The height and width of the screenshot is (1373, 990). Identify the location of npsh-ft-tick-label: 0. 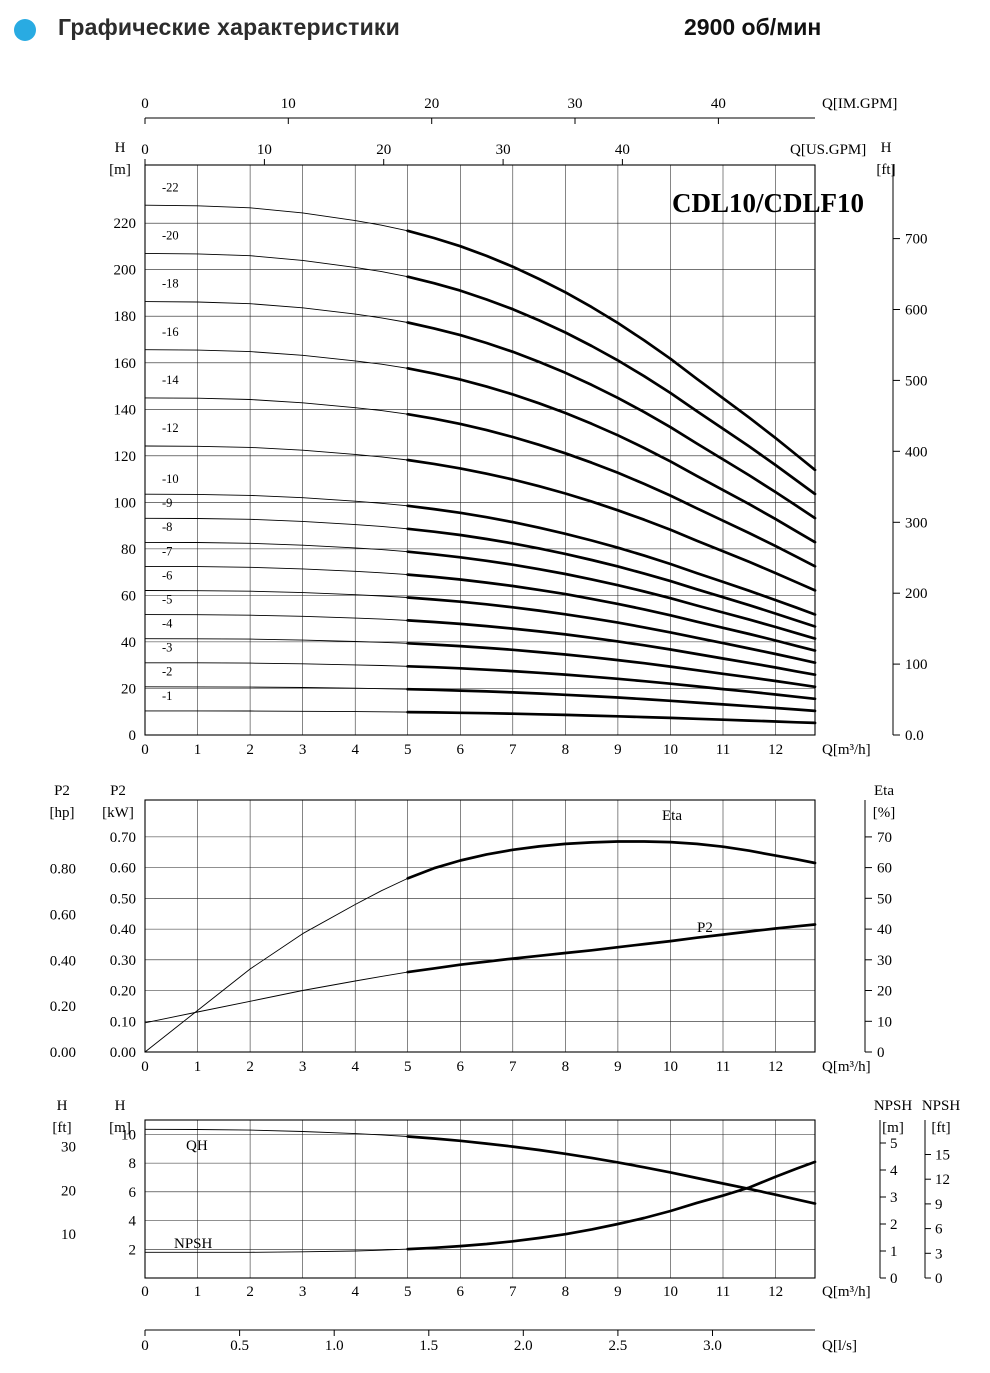
(939, 1279).